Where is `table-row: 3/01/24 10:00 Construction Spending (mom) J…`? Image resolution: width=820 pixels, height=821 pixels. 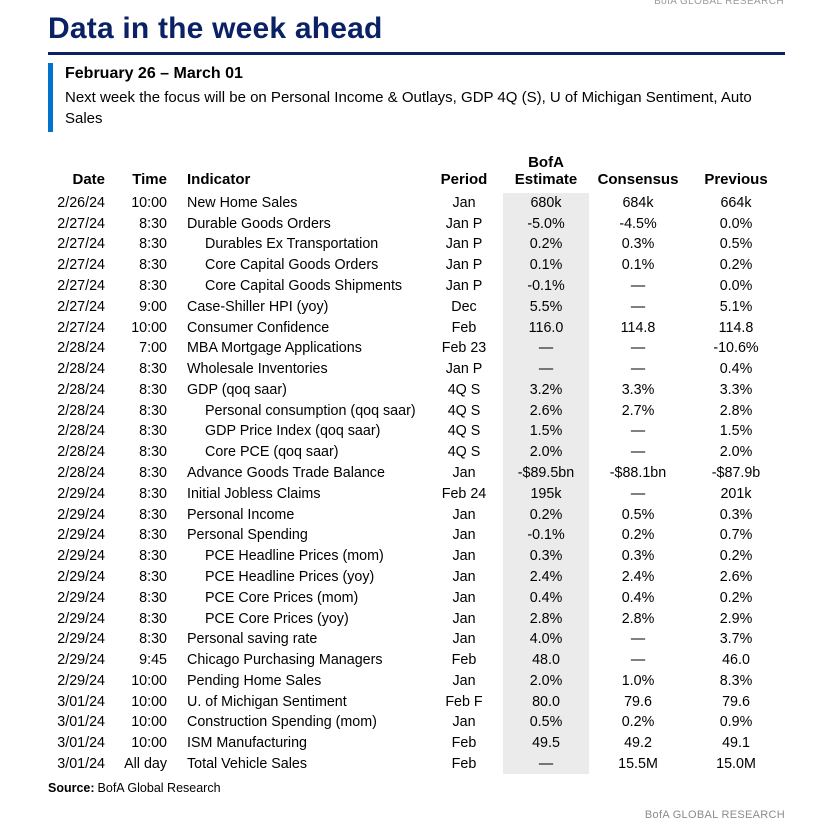 table-row: 3/01/24 10:00 Construction Spending (mom) J… is located at coordinates (416, 722).